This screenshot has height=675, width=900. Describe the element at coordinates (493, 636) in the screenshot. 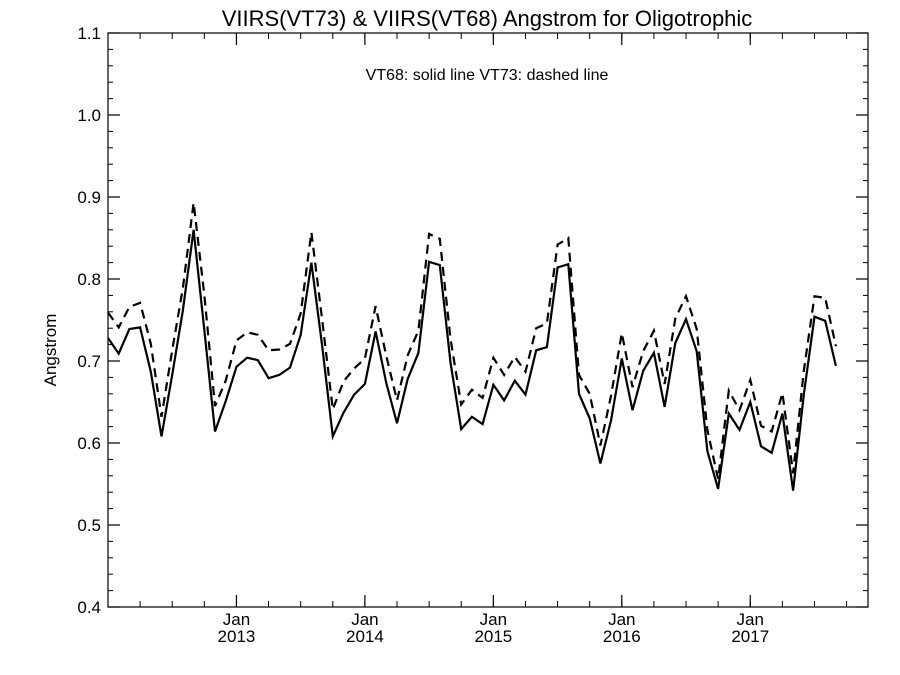

I see `x-tick-label-year: 2015` at that location.